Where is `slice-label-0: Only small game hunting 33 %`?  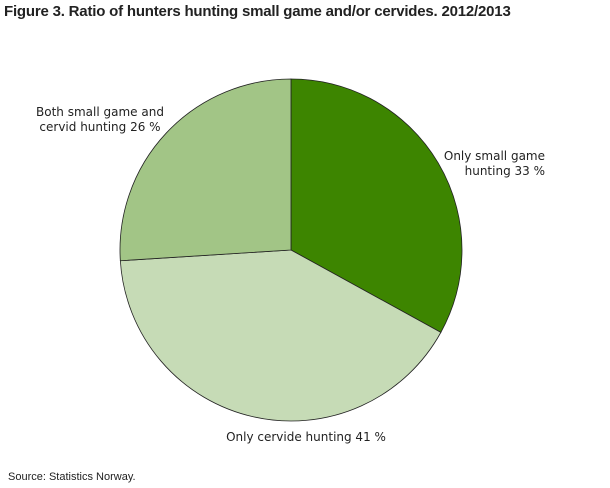
slice-label-0: Only small game hunting 33 % is located at coordinates (494, 163).